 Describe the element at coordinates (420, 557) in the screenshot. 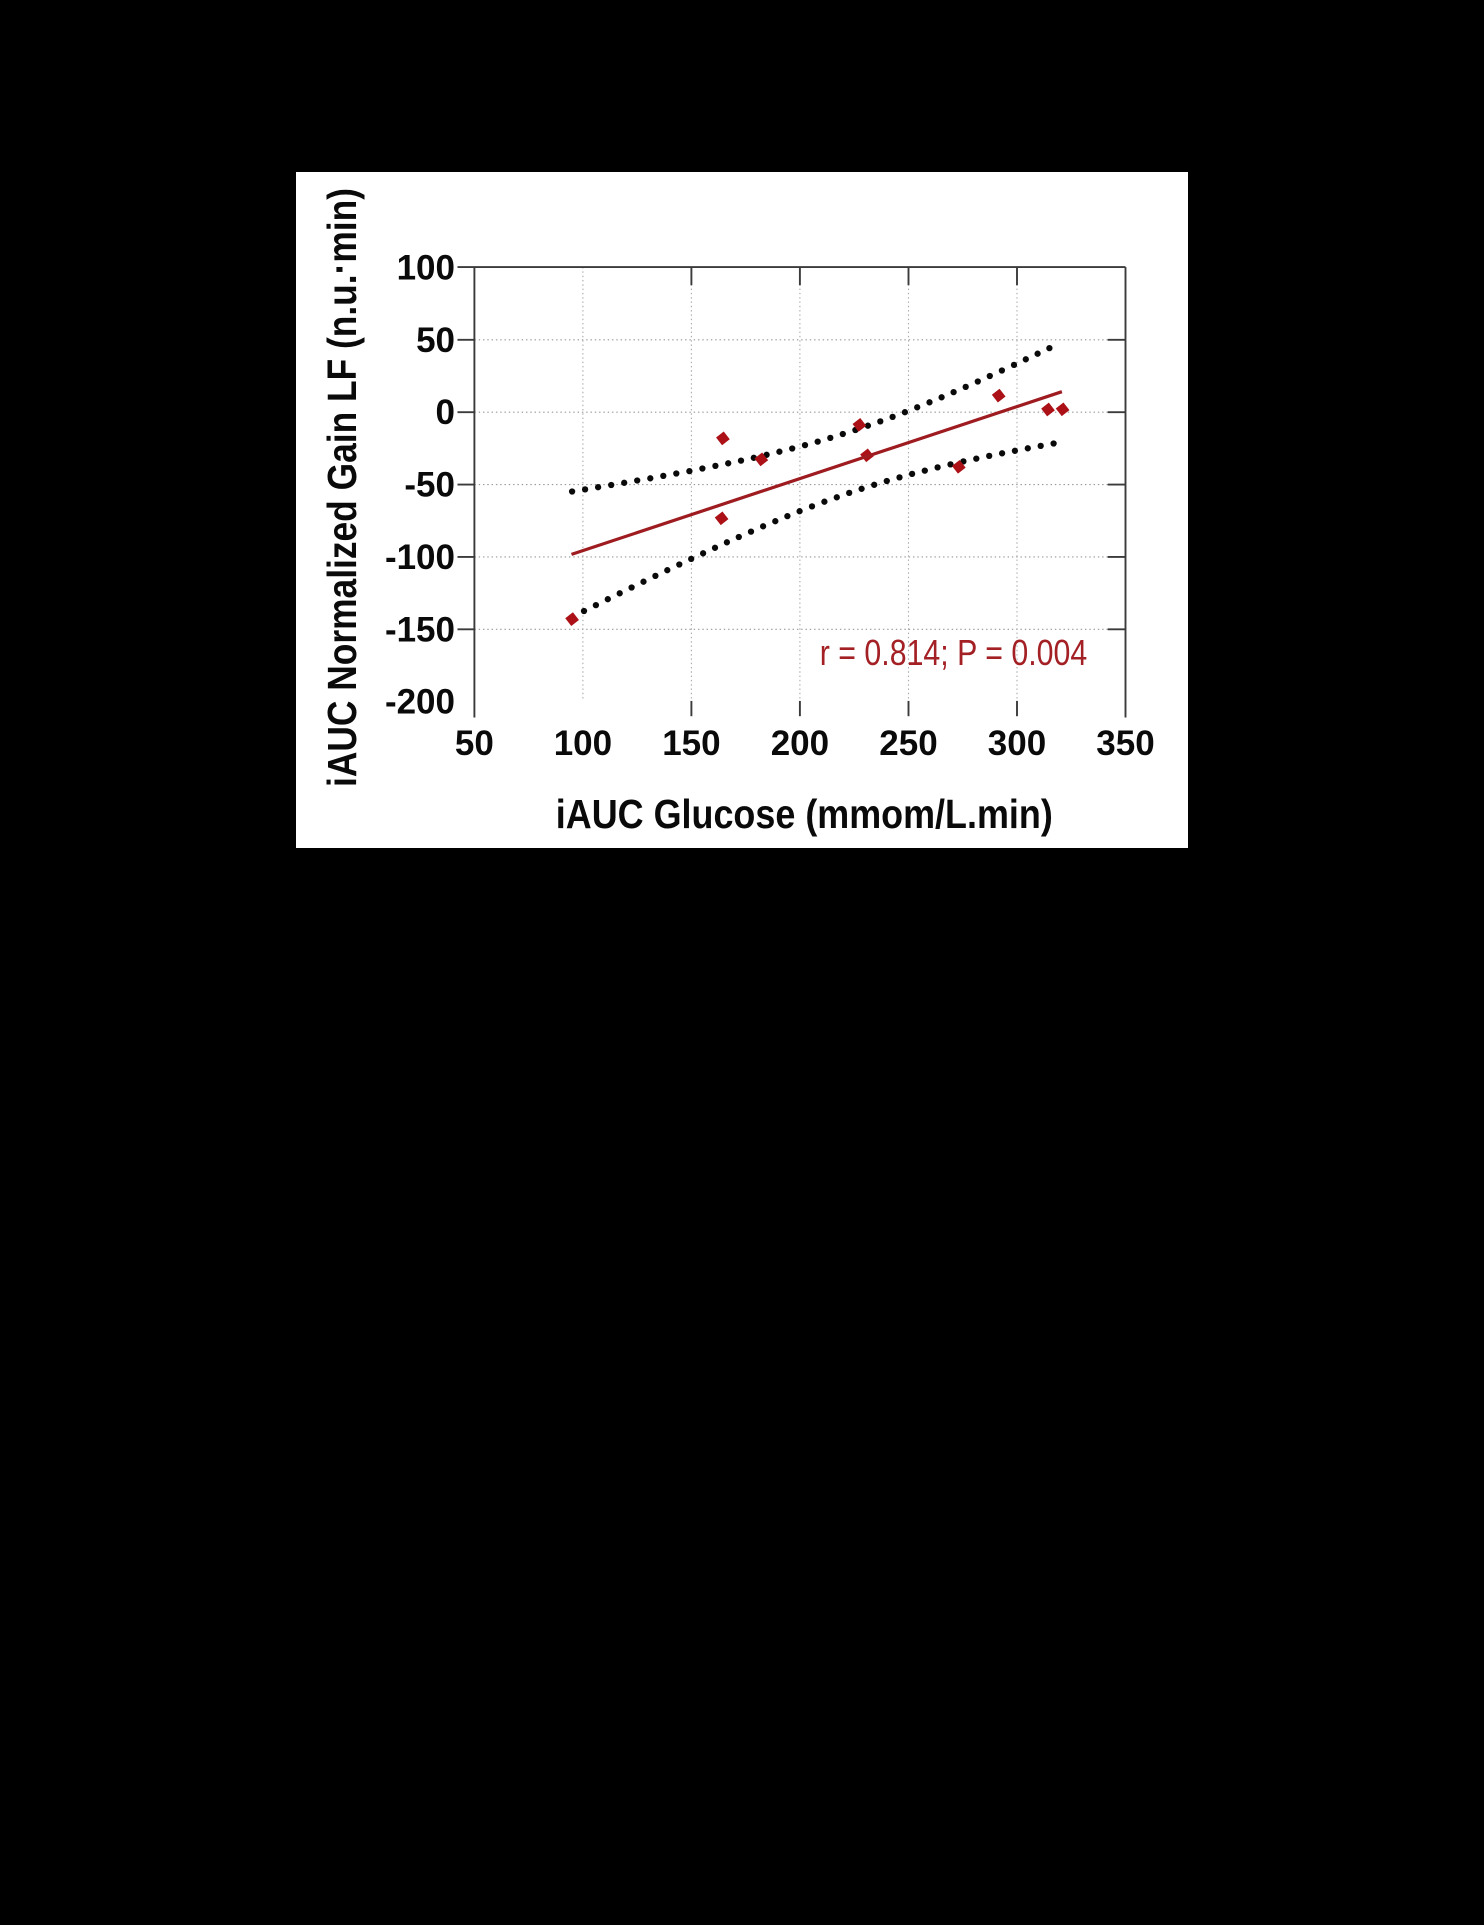

I see `svg-text: -100` at that location.